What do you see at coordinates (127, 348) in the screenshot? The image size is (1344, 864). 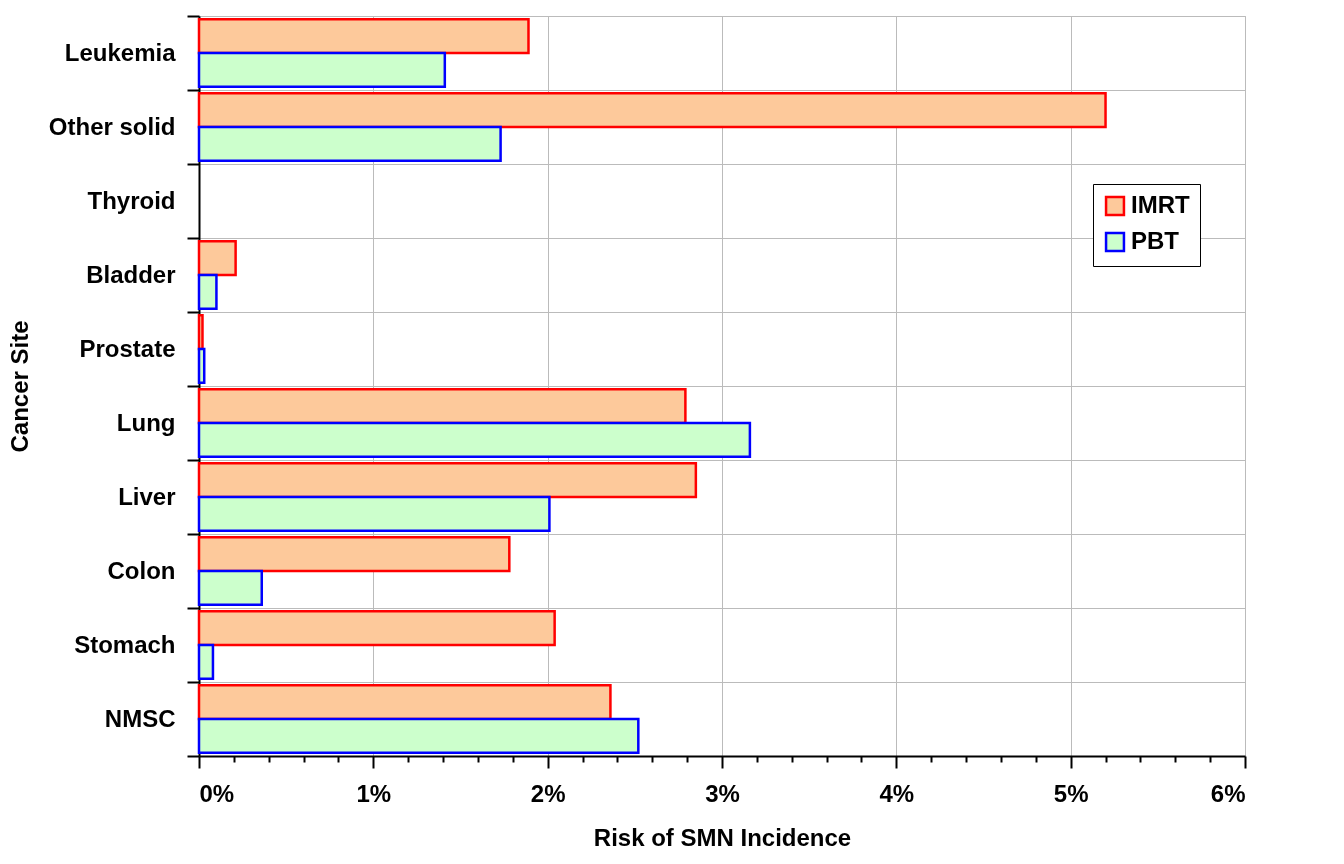 I see `y-tick-label: Prostate` at bounding box center [127, 348].